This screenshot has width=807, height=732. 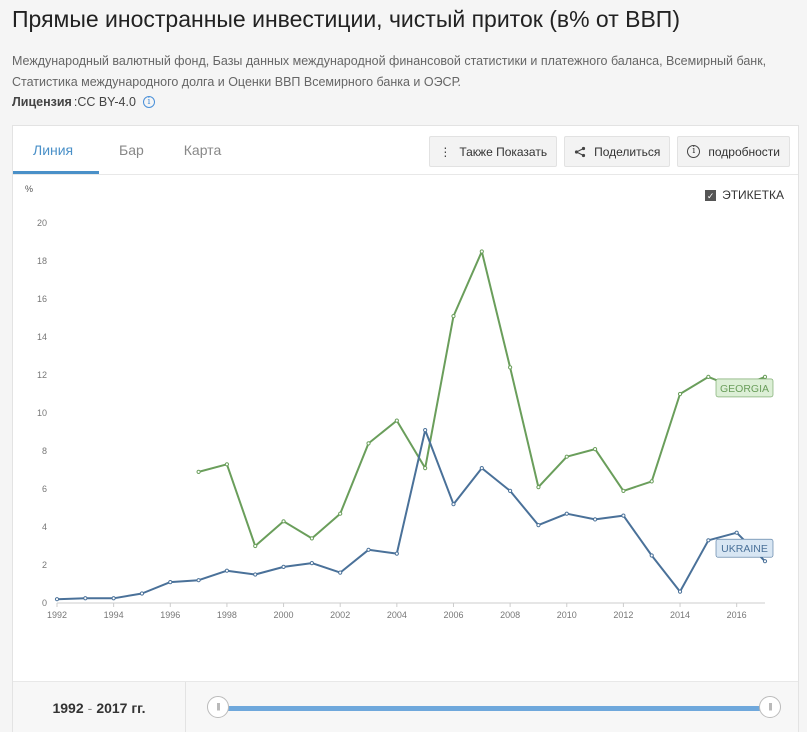 I want to click on year-range-label: 1992 - 2017 гг., so click(x=99, y=707).